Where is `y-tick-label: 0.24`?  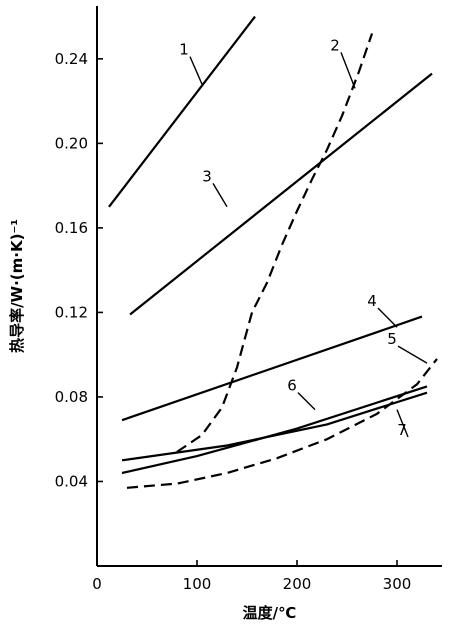
y-tick-label: 0.24 is located at coordinates (71, 59).